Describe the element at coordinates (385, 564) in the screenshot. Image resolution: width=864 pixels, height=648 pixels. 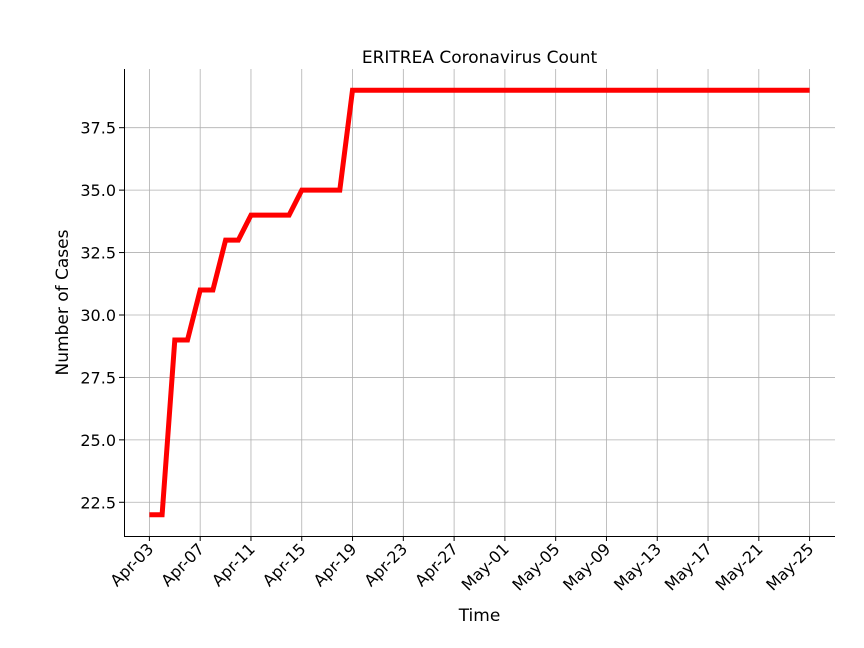
I see `x-tick-label: Apr-23` at that location.